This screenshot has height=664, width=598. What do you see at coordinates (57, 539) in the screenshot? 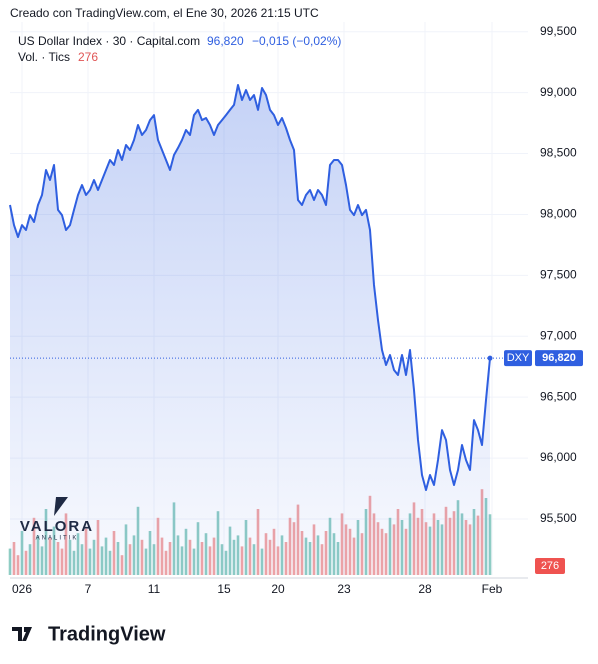
I see `watermark-sub: ANALITIK` at bounding box center [57, 539].